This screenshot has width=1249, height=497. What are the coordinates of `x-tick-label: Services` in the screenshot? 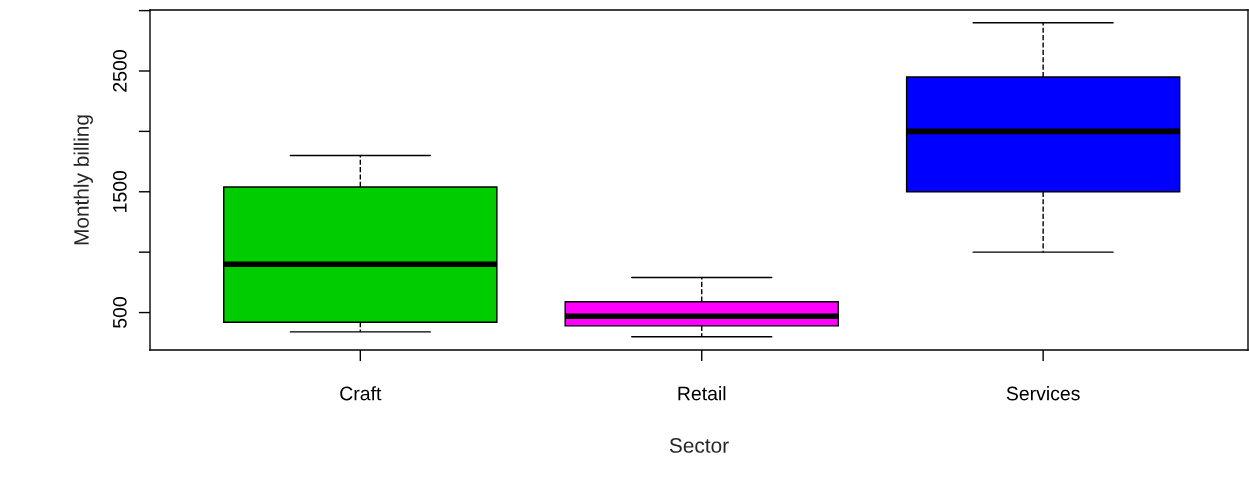 It's located at (1043, 393).